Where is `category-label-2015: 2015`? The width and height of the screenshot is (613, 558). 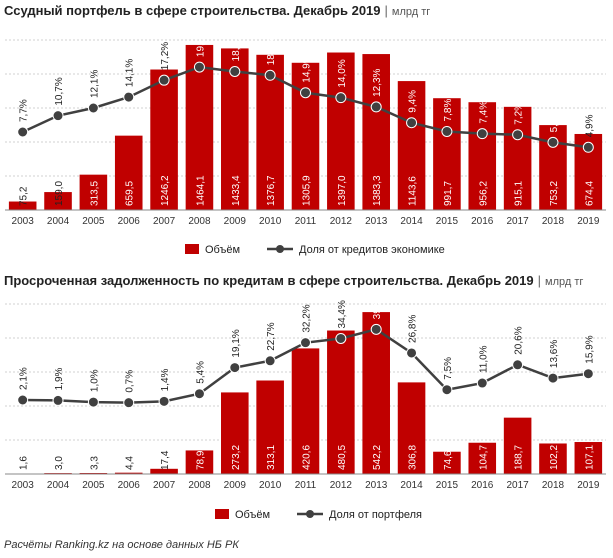 category-label-2015: 2015 is located at coordinates (447, 221).